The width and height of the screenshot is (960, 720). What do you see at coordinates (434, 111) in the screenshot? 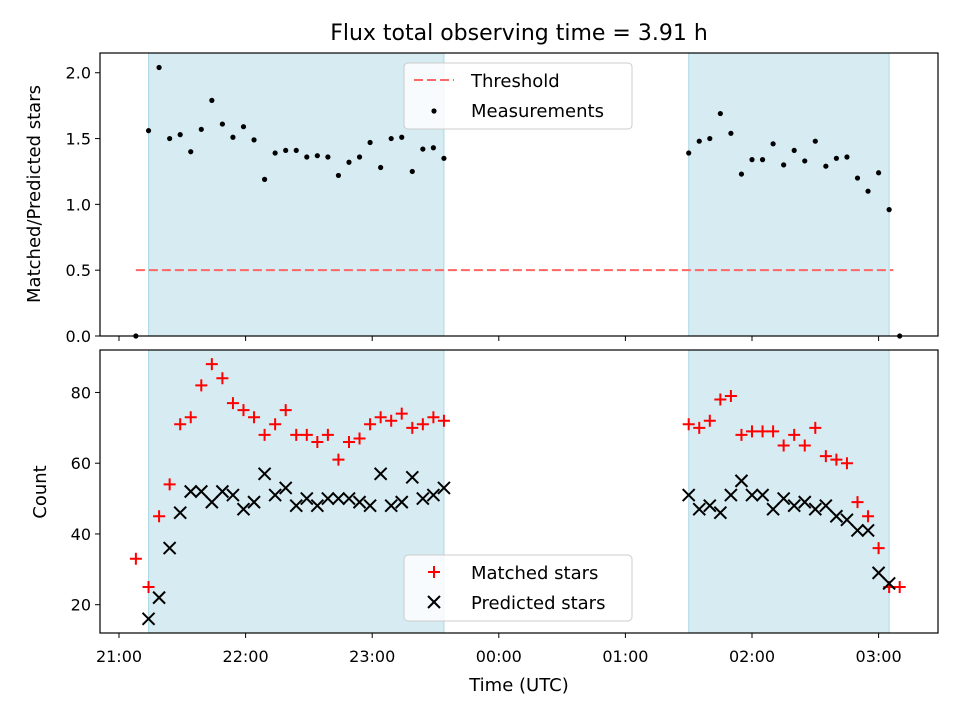
I see `measurements-legend-swatch` at bounding box center [434, 111].